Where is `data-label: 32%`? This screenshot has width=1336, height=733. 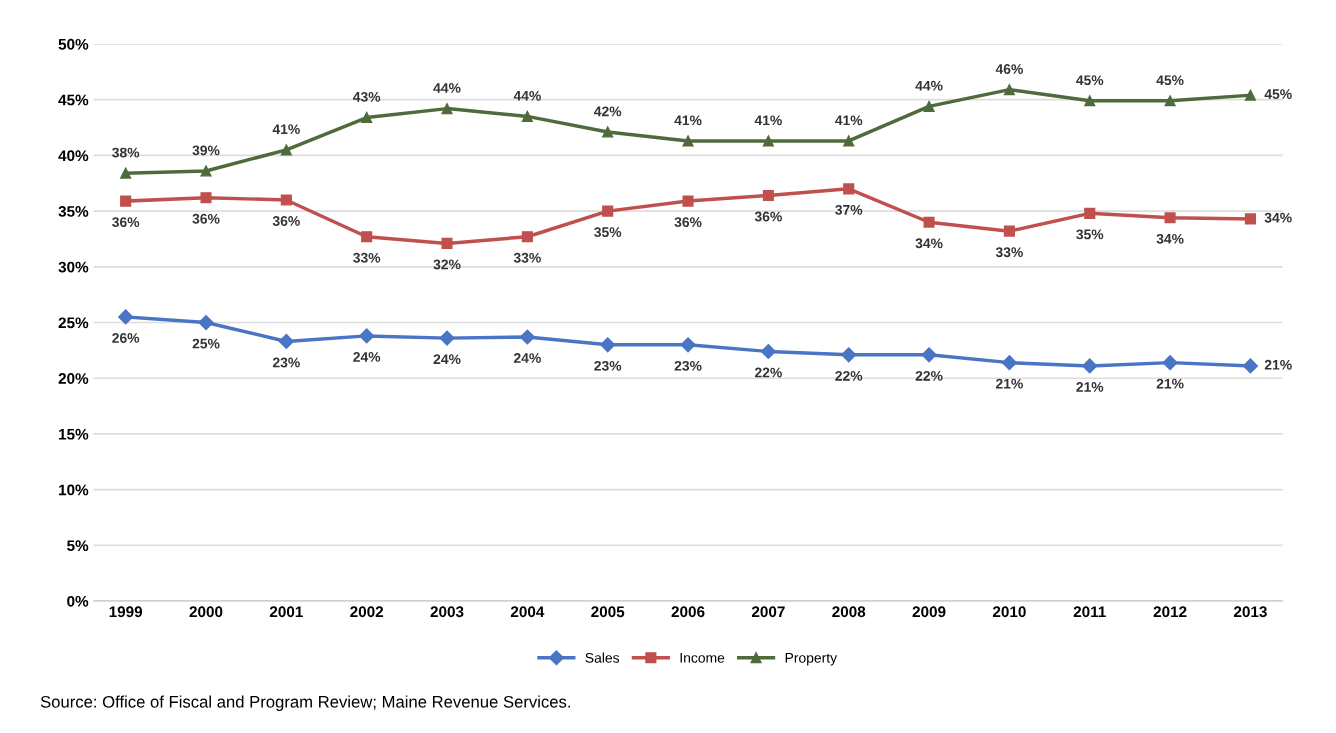 data-label: 32% is located at coordinates (447, 264).